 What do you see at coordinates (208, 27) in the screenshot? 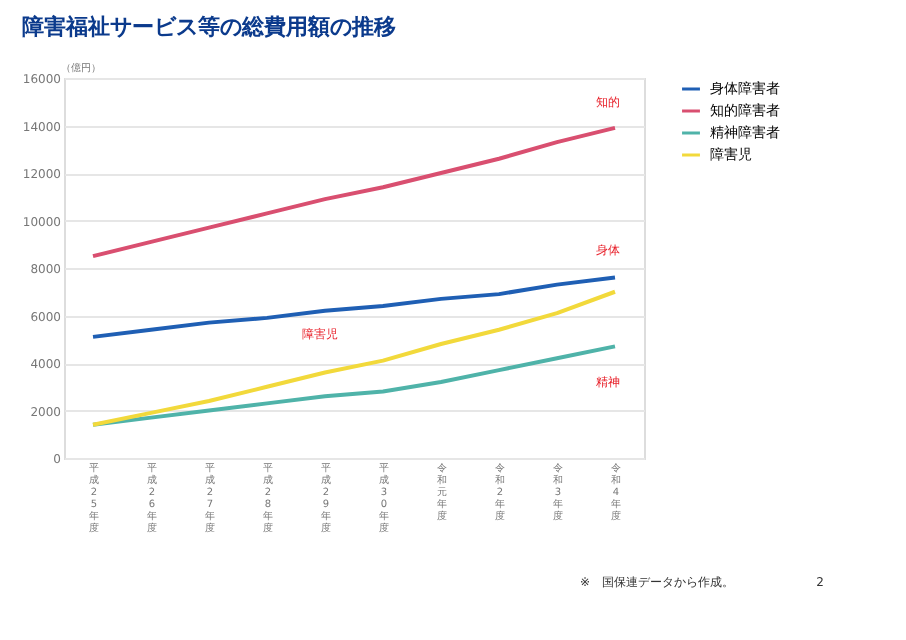
I see `chart-title: 障害福祉サービス等の総費用額の推移` at bounding box center [208, 27].